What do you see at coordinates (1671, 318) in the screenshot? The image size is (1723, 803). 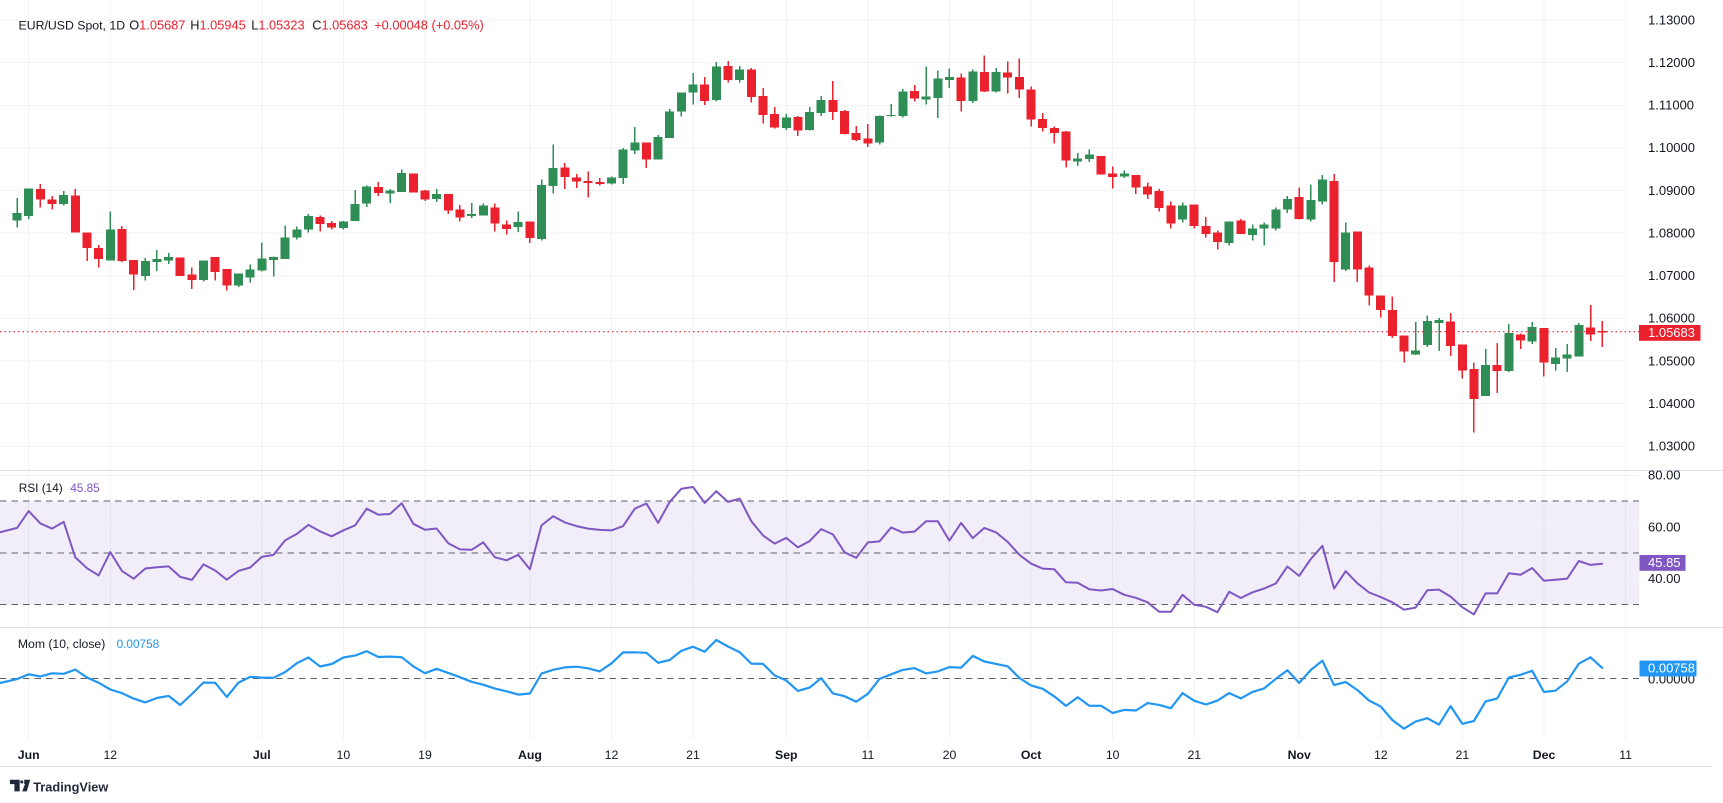 I see `svg-text: 1.06000` at bounding box center [1671, 318].